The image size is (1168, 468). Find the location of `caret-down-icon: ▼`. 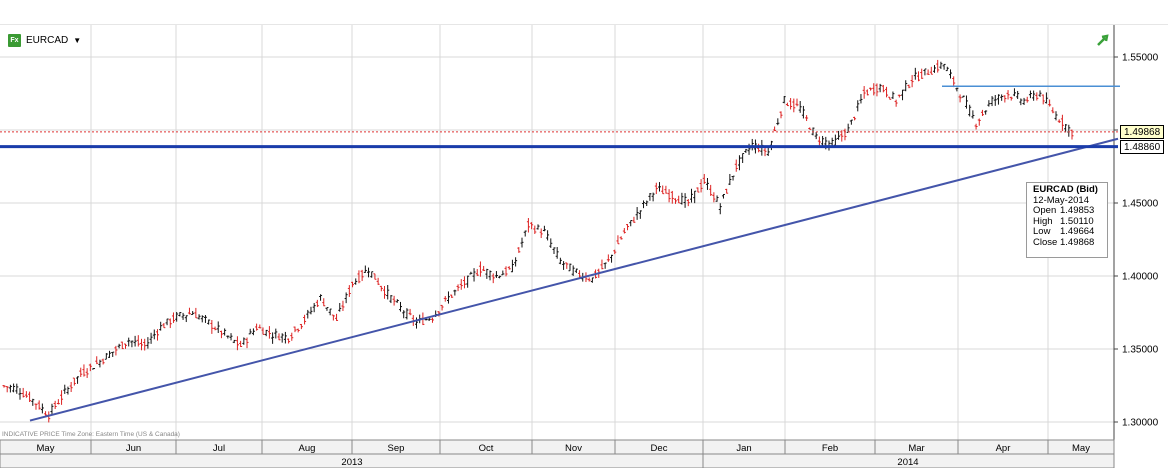

caret-down-icon: ▼ is located at coordinates (77, 40).